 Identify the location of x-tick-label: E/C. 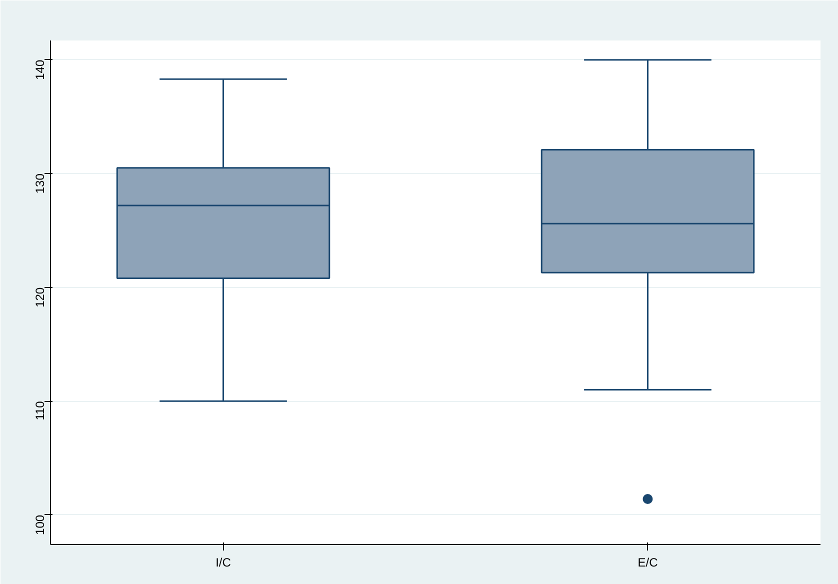
(648, 563).